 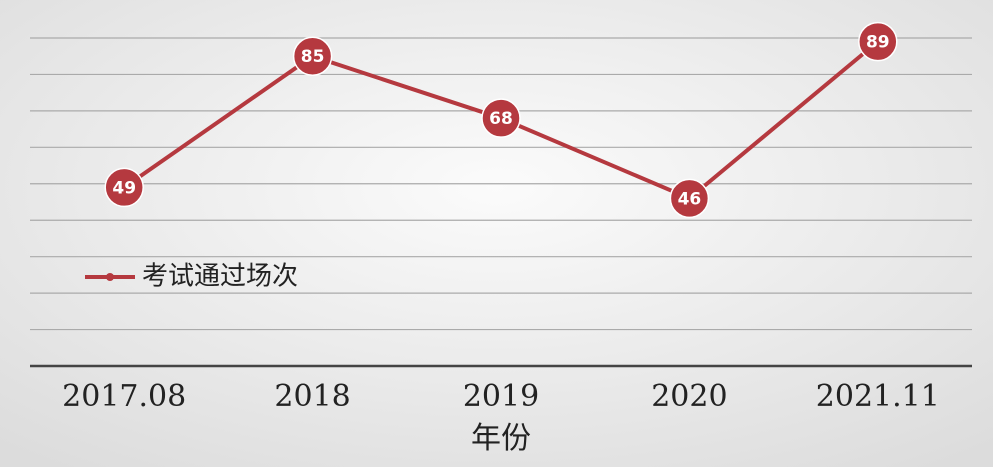 What do you see at coordinates (110, 277) in the screenshot?
I see `legend-marker` at bounding box center [110, 277].